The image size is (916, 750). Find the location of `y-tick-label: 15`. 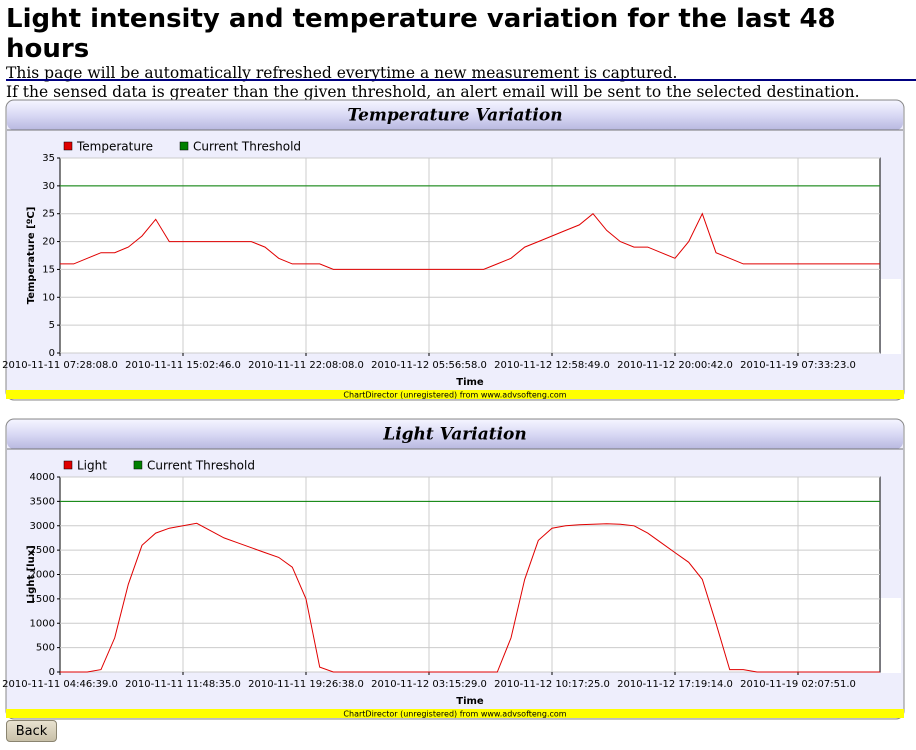

y-tick-label: 15 is located at coordinates (48, 269).